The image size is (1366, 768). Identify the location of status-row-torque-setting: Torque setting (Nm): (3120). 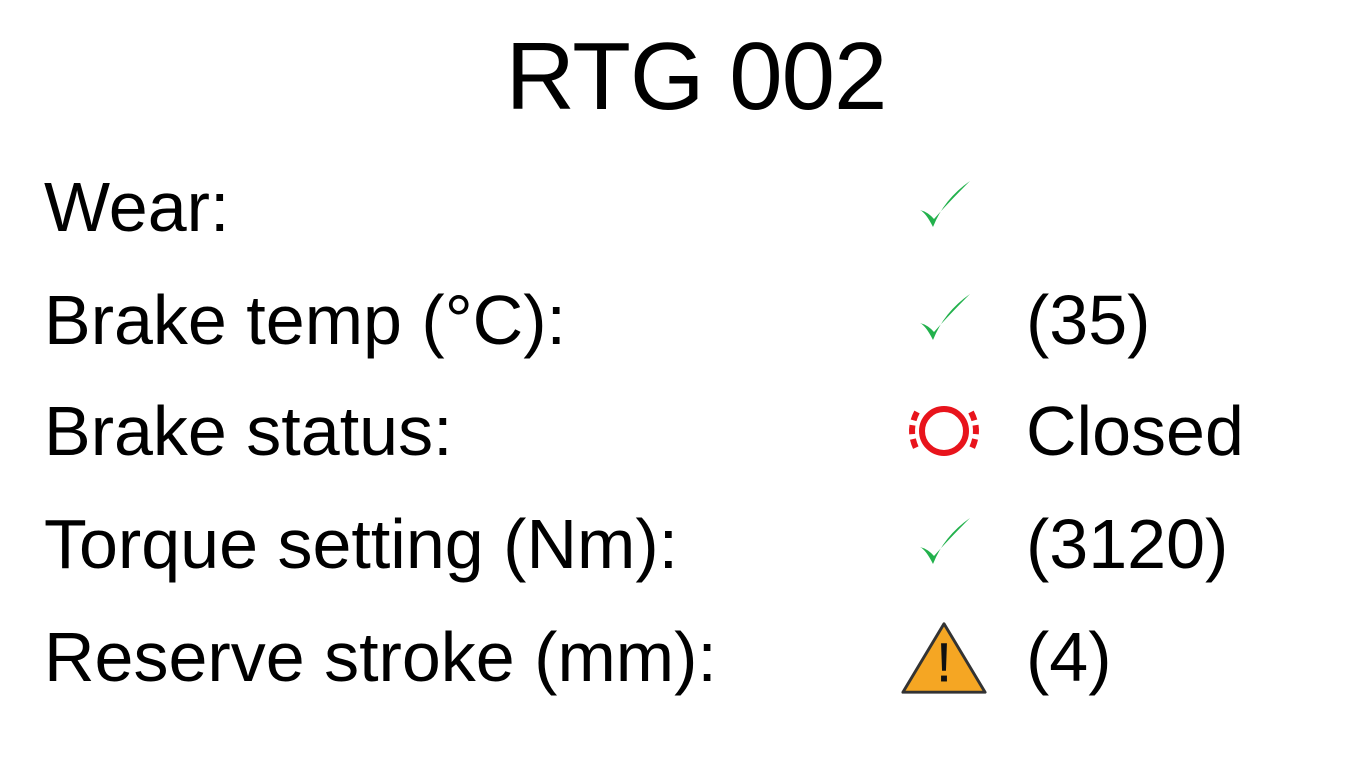
(694, 544).